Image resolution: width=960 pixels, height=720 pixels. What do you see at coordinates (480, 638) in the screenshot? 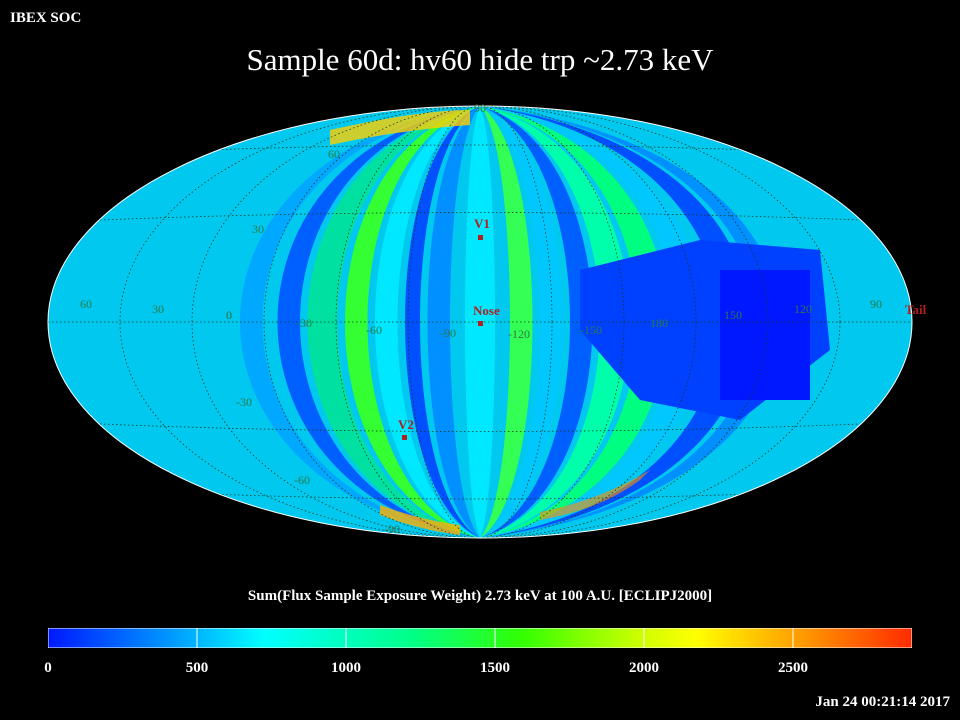
I see `colorbar` at bounding box center [480, 638].